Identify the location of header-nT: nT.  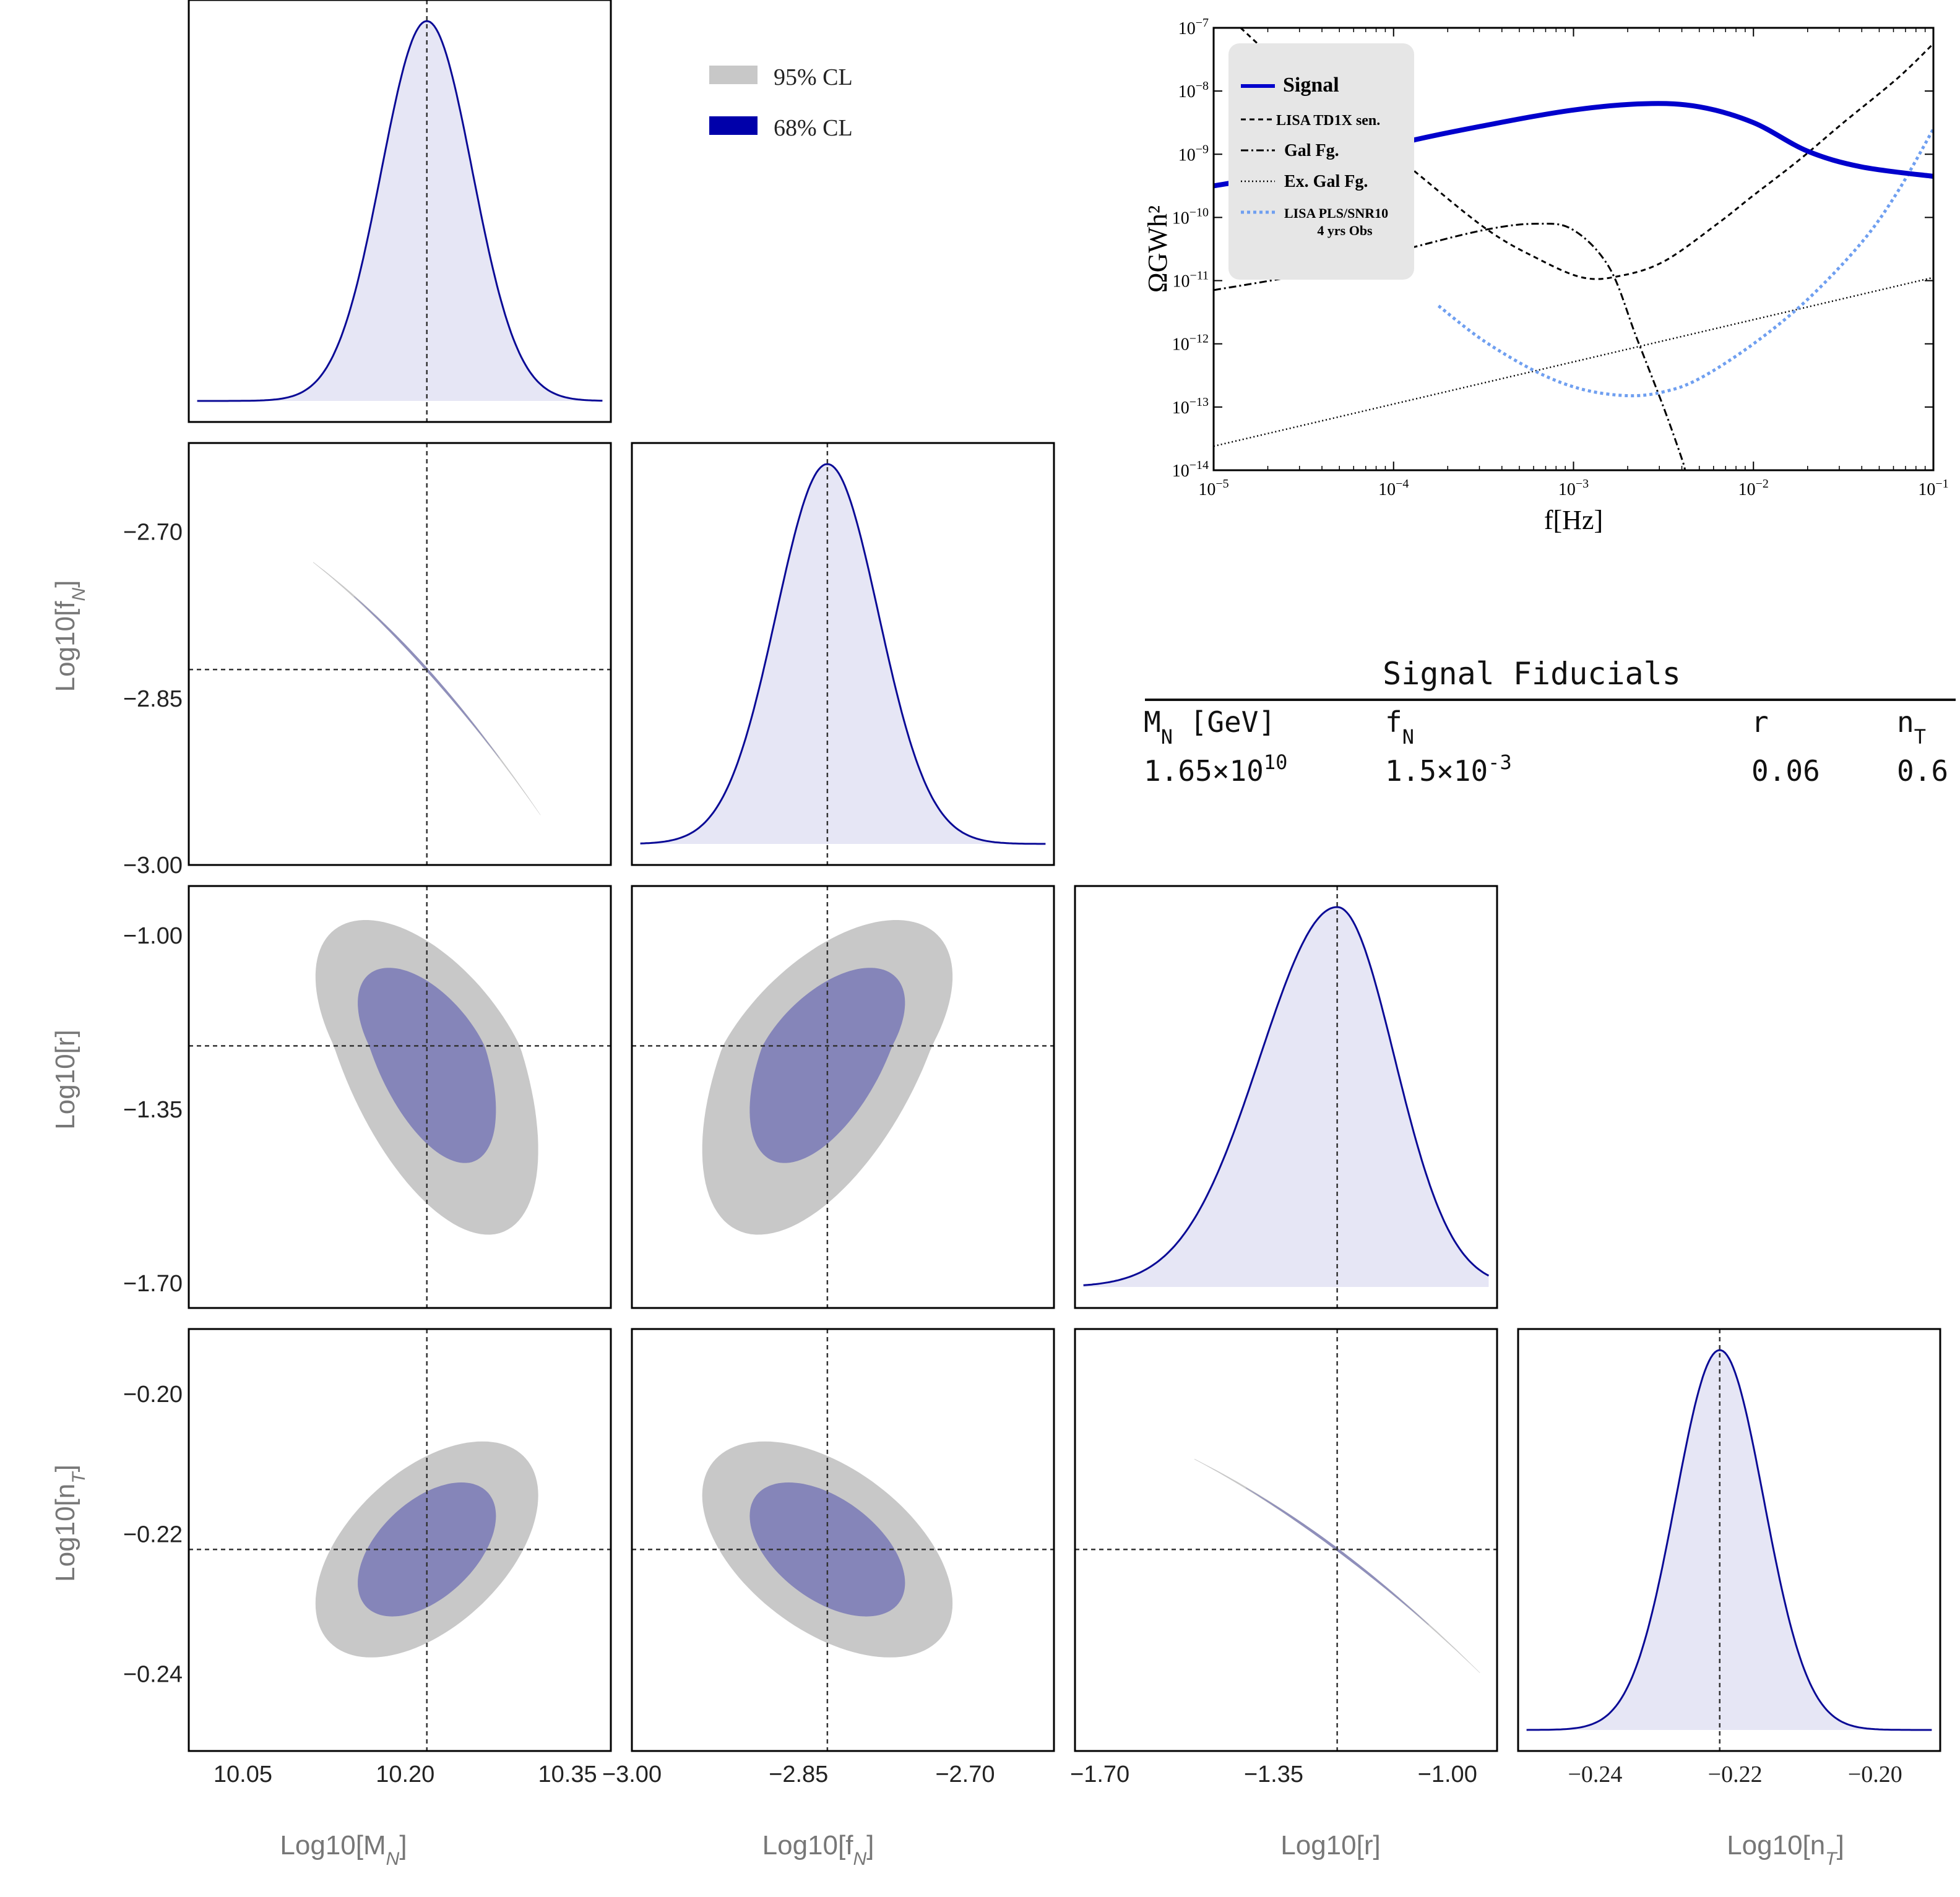
(1911, 727).